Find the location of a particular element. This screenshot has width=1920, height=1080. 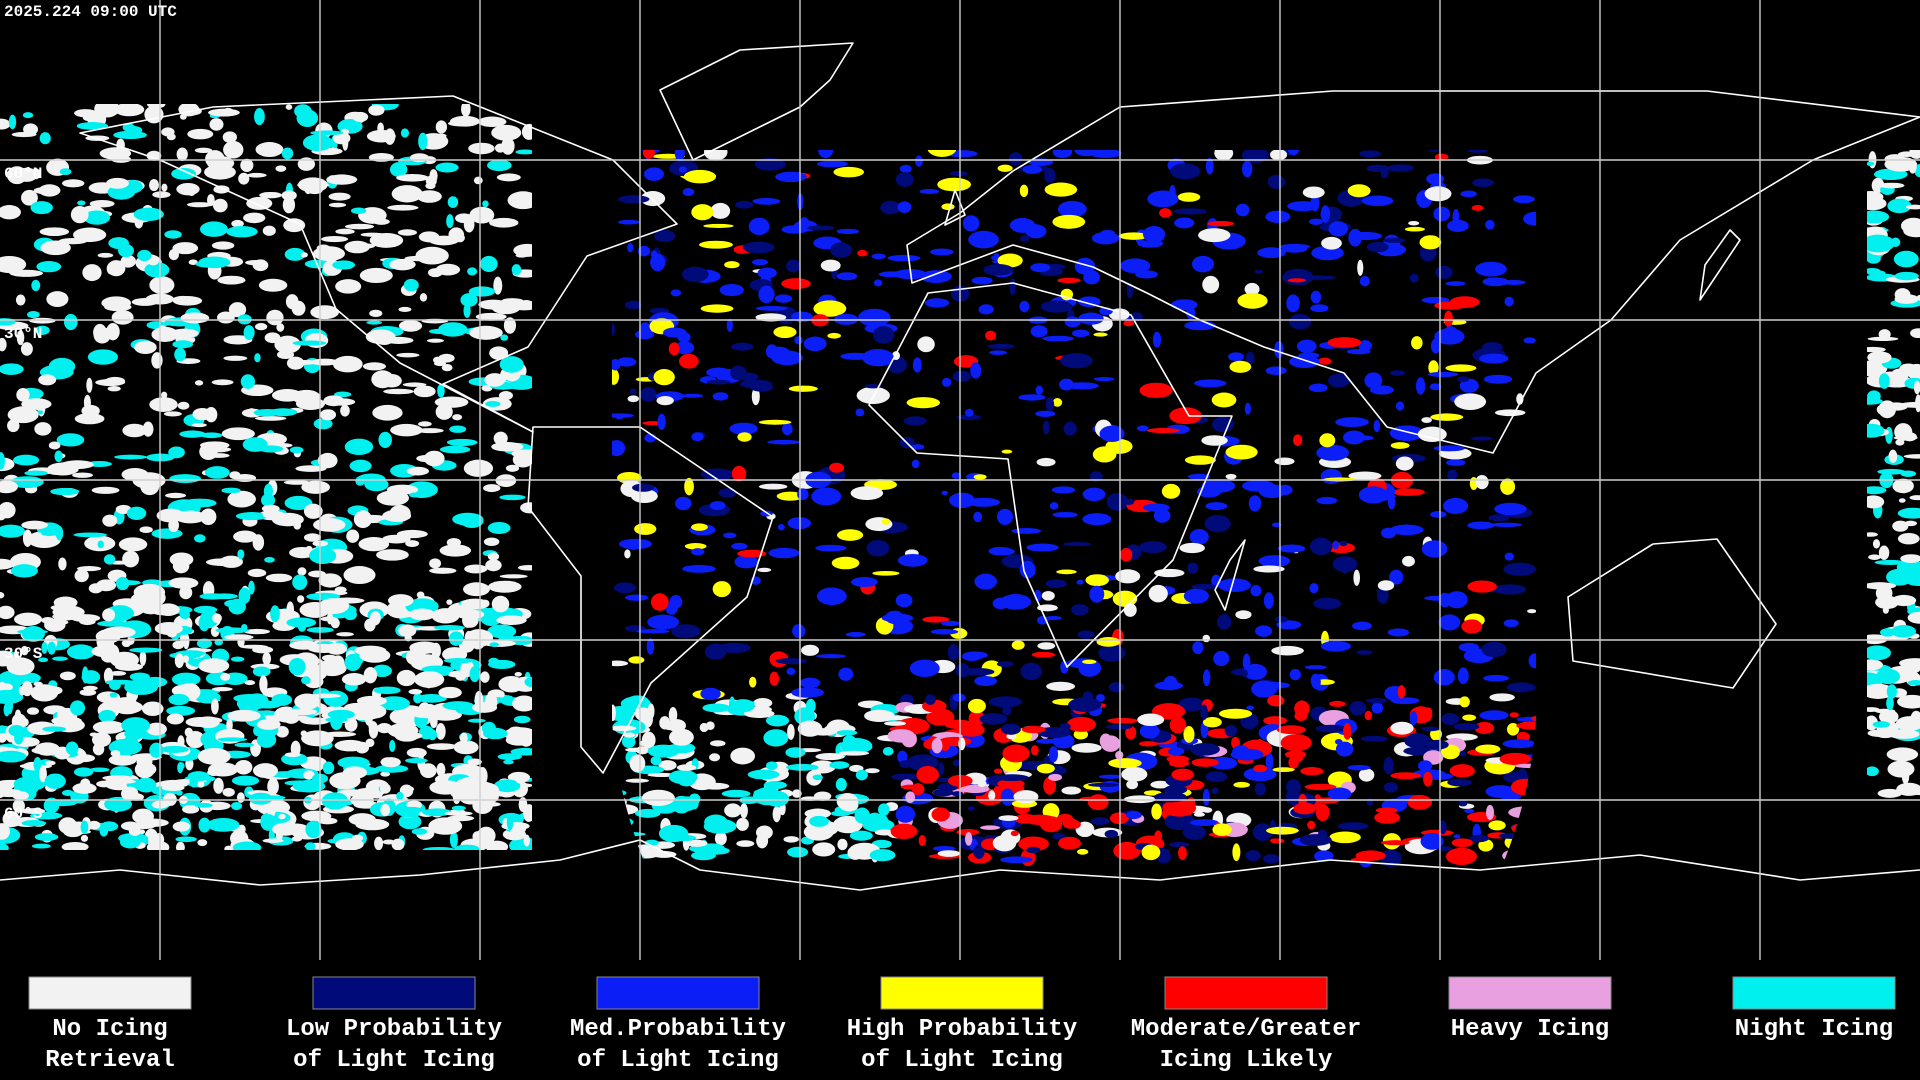

south-america-coast is located at coordinates (650, 600).